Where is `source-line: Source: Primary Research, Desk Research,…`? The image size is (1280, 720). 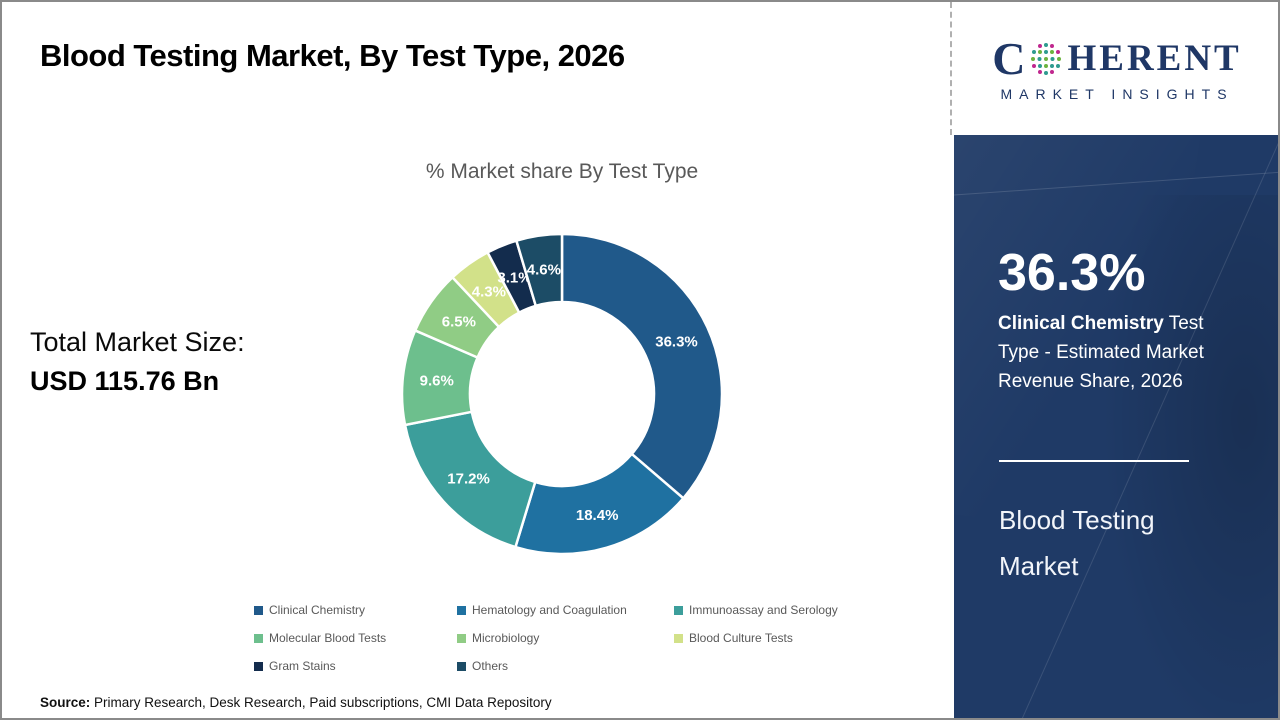
source-line: Source: Primary Research, Desk Research,… is located at coordinates (296, 702).